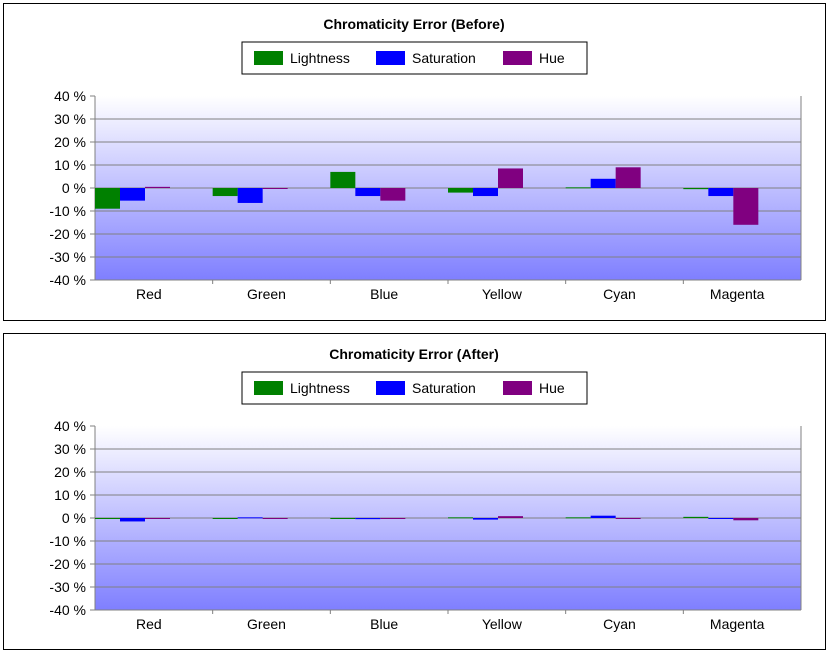 This screenshot has height=656, width=837. What do you see at coordinates (414, 354) in the screenshot?
I see `chart-title: Chromaticity Error (After)` at bounding box center [414, 354].